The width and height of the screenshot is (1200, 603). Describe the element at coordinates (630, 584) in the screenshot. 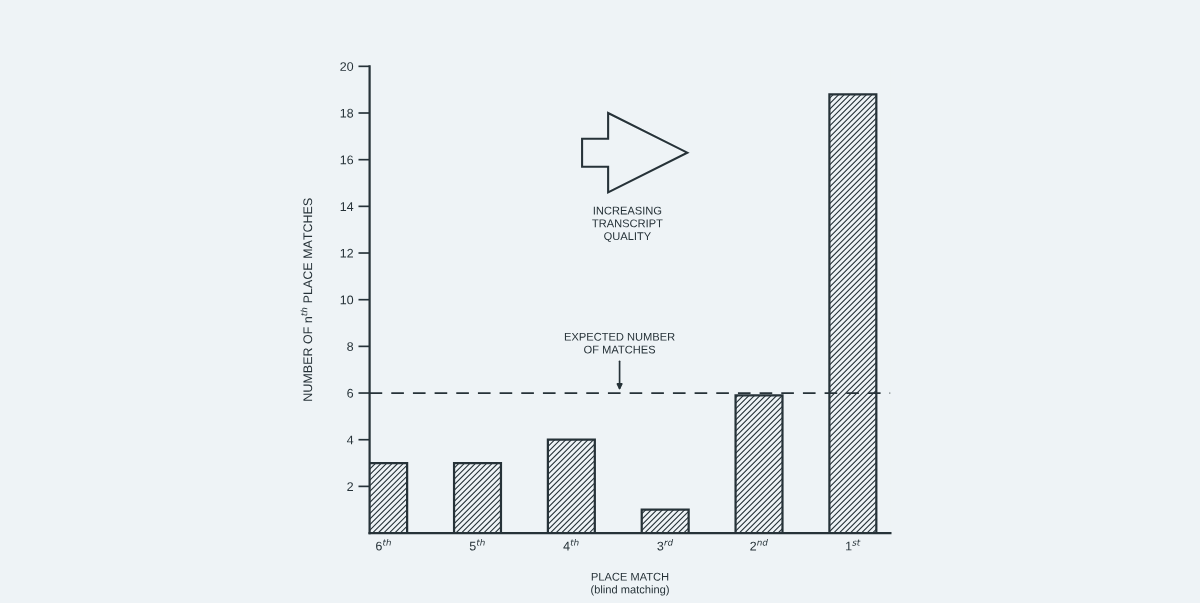

I see `x-axis-title: PLACE MATCH (blind matching)` at that location.